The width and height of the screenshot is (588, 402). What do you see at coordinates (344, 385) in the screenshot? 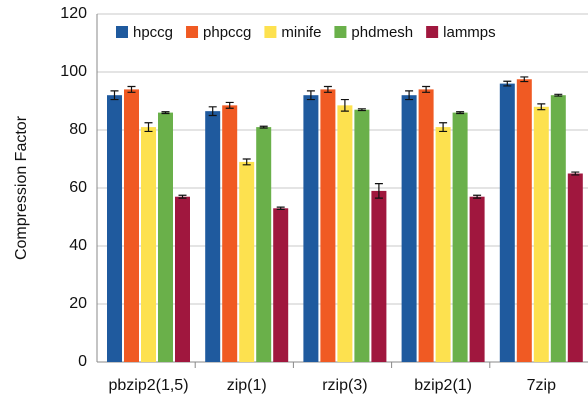
I see `x-tick-label: rzip(3)` at bounding box center [344, 385].